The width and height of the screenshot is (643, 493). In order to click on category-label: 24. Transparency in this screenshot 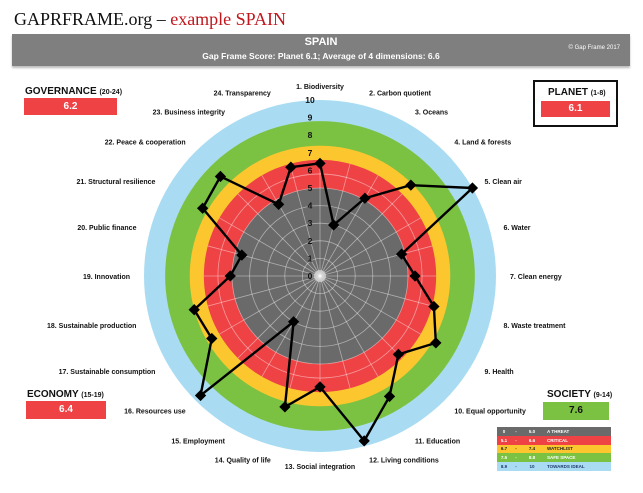, I will do `click(242, 93)`.